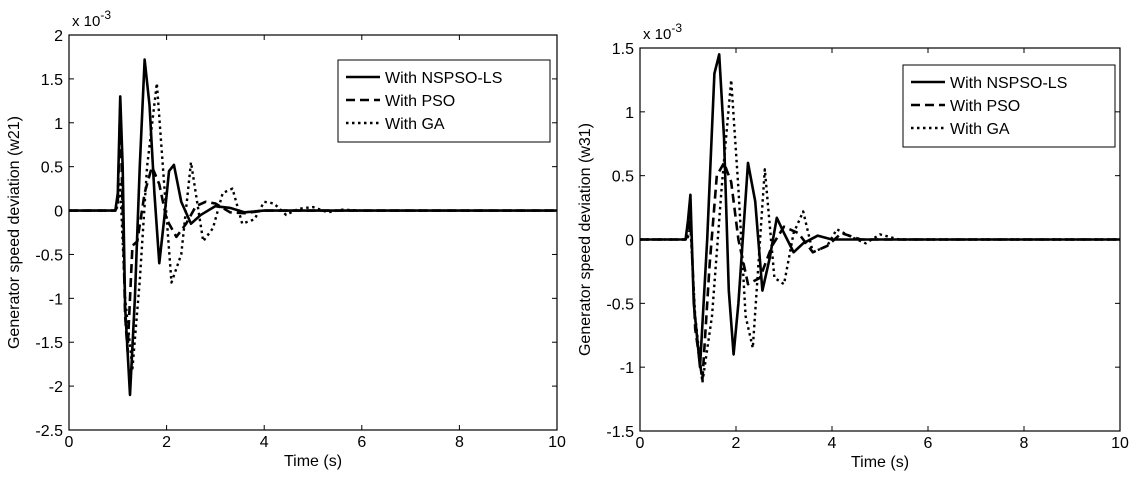 This screenshot has height=480, width=1136. I want to click on chart-2-ytick-label: 1, so click(629, 113).